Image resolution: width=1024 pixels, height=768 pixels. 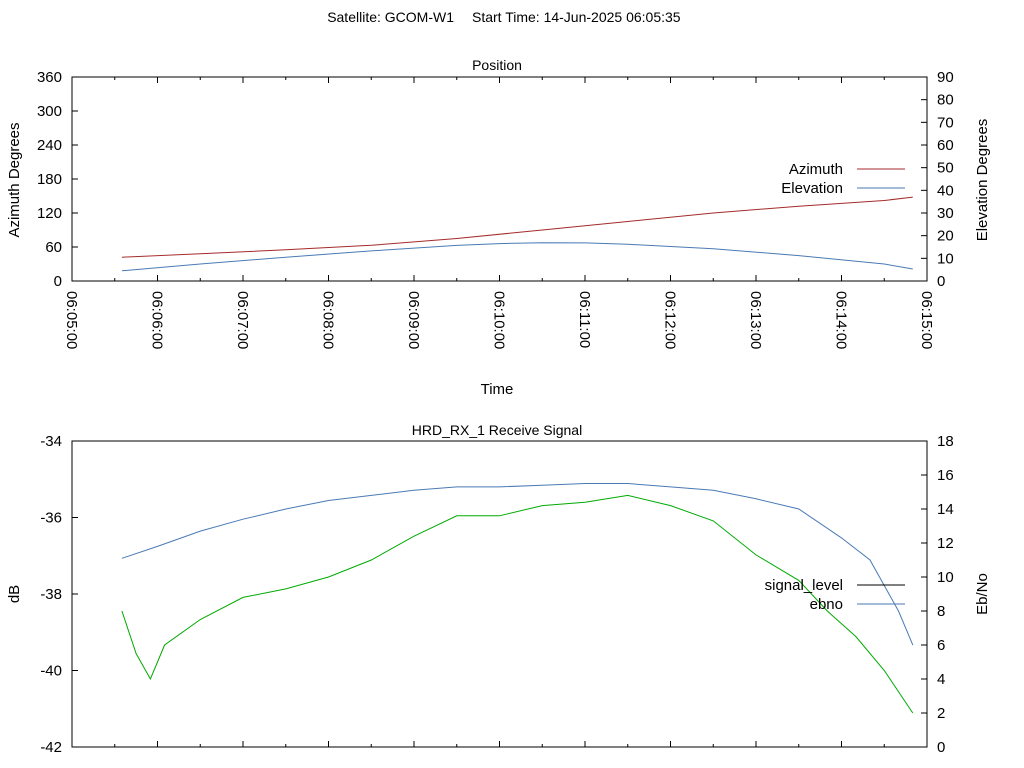 What do you see at coordinates (816, 169) in the screenshot?
I see `legend-azimuth-label: Azimuth` at bounding box center [816, 169].